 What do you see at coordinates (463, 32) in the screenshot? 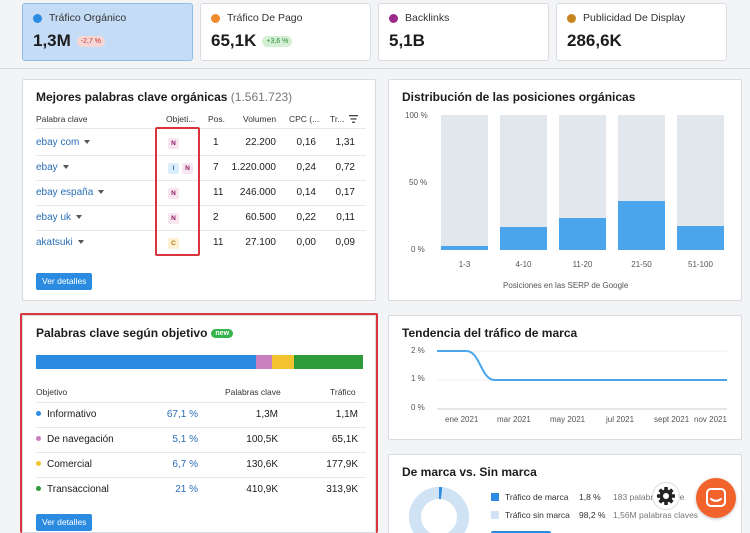
I see `kpi-card-backlinks: Backlinks 5,1B` at bounding box center [463, 32].